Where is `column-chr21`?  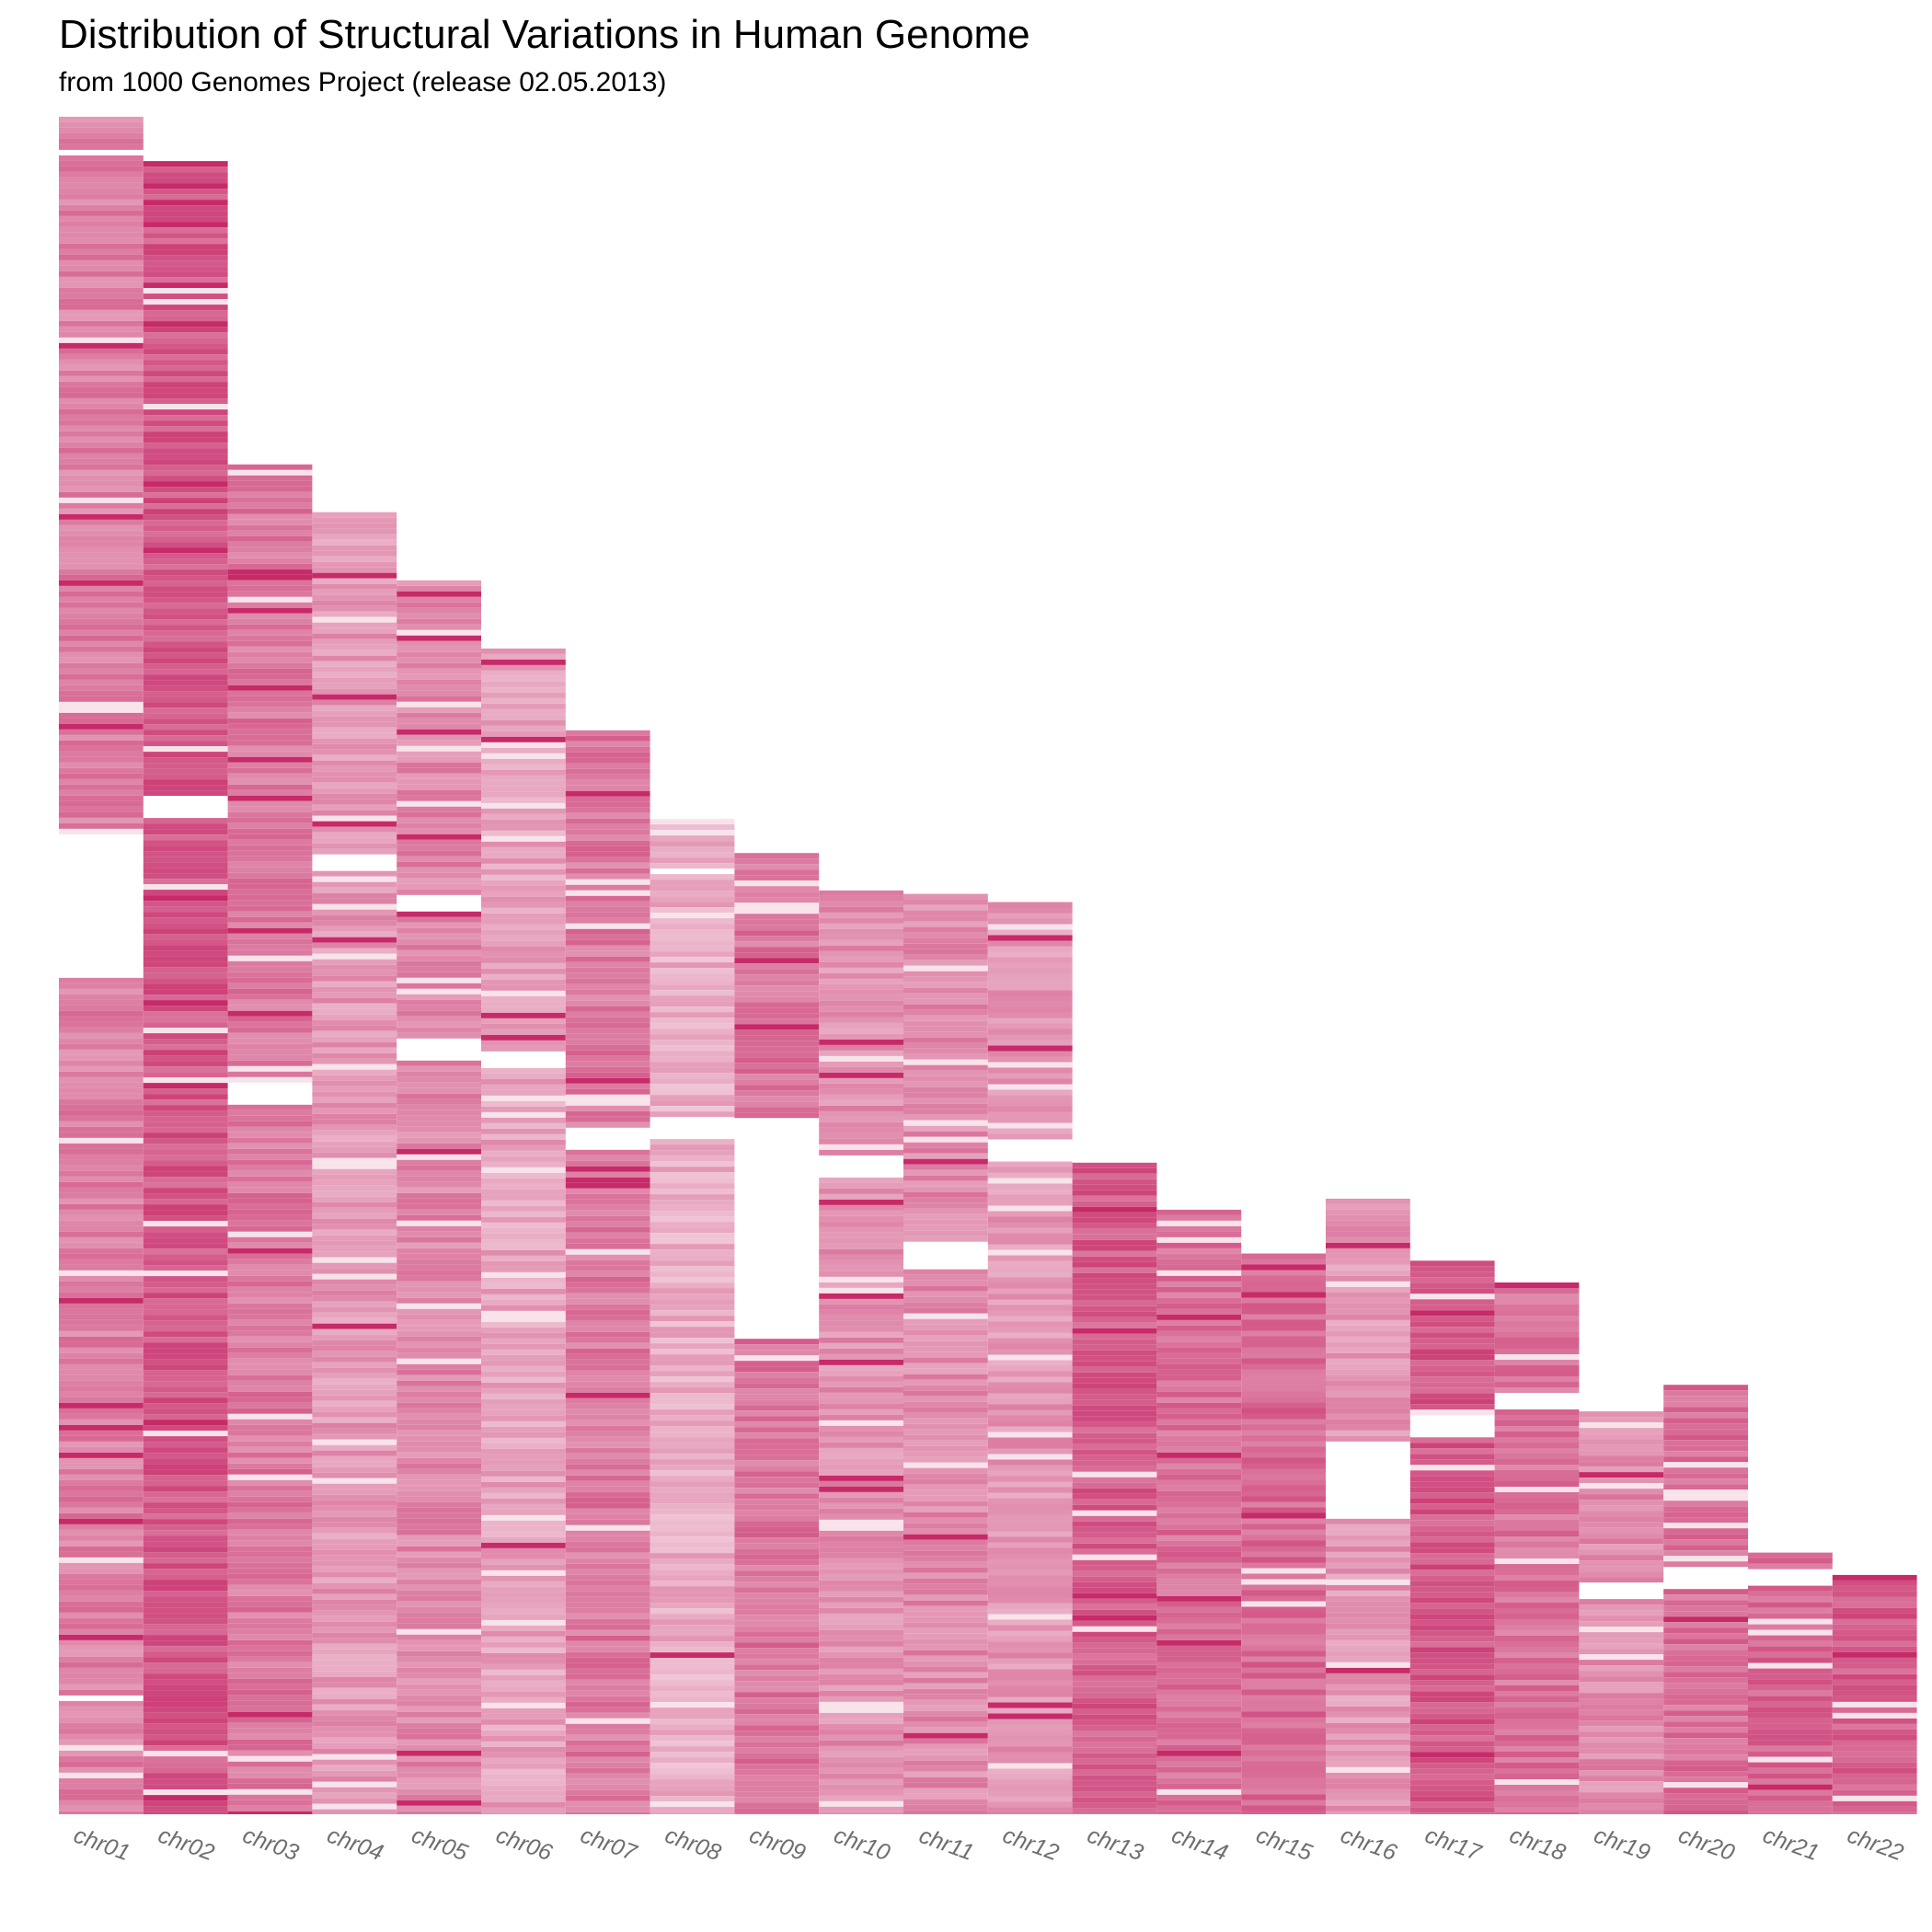 column-chr21 is located at coordinates (1790, 1683).